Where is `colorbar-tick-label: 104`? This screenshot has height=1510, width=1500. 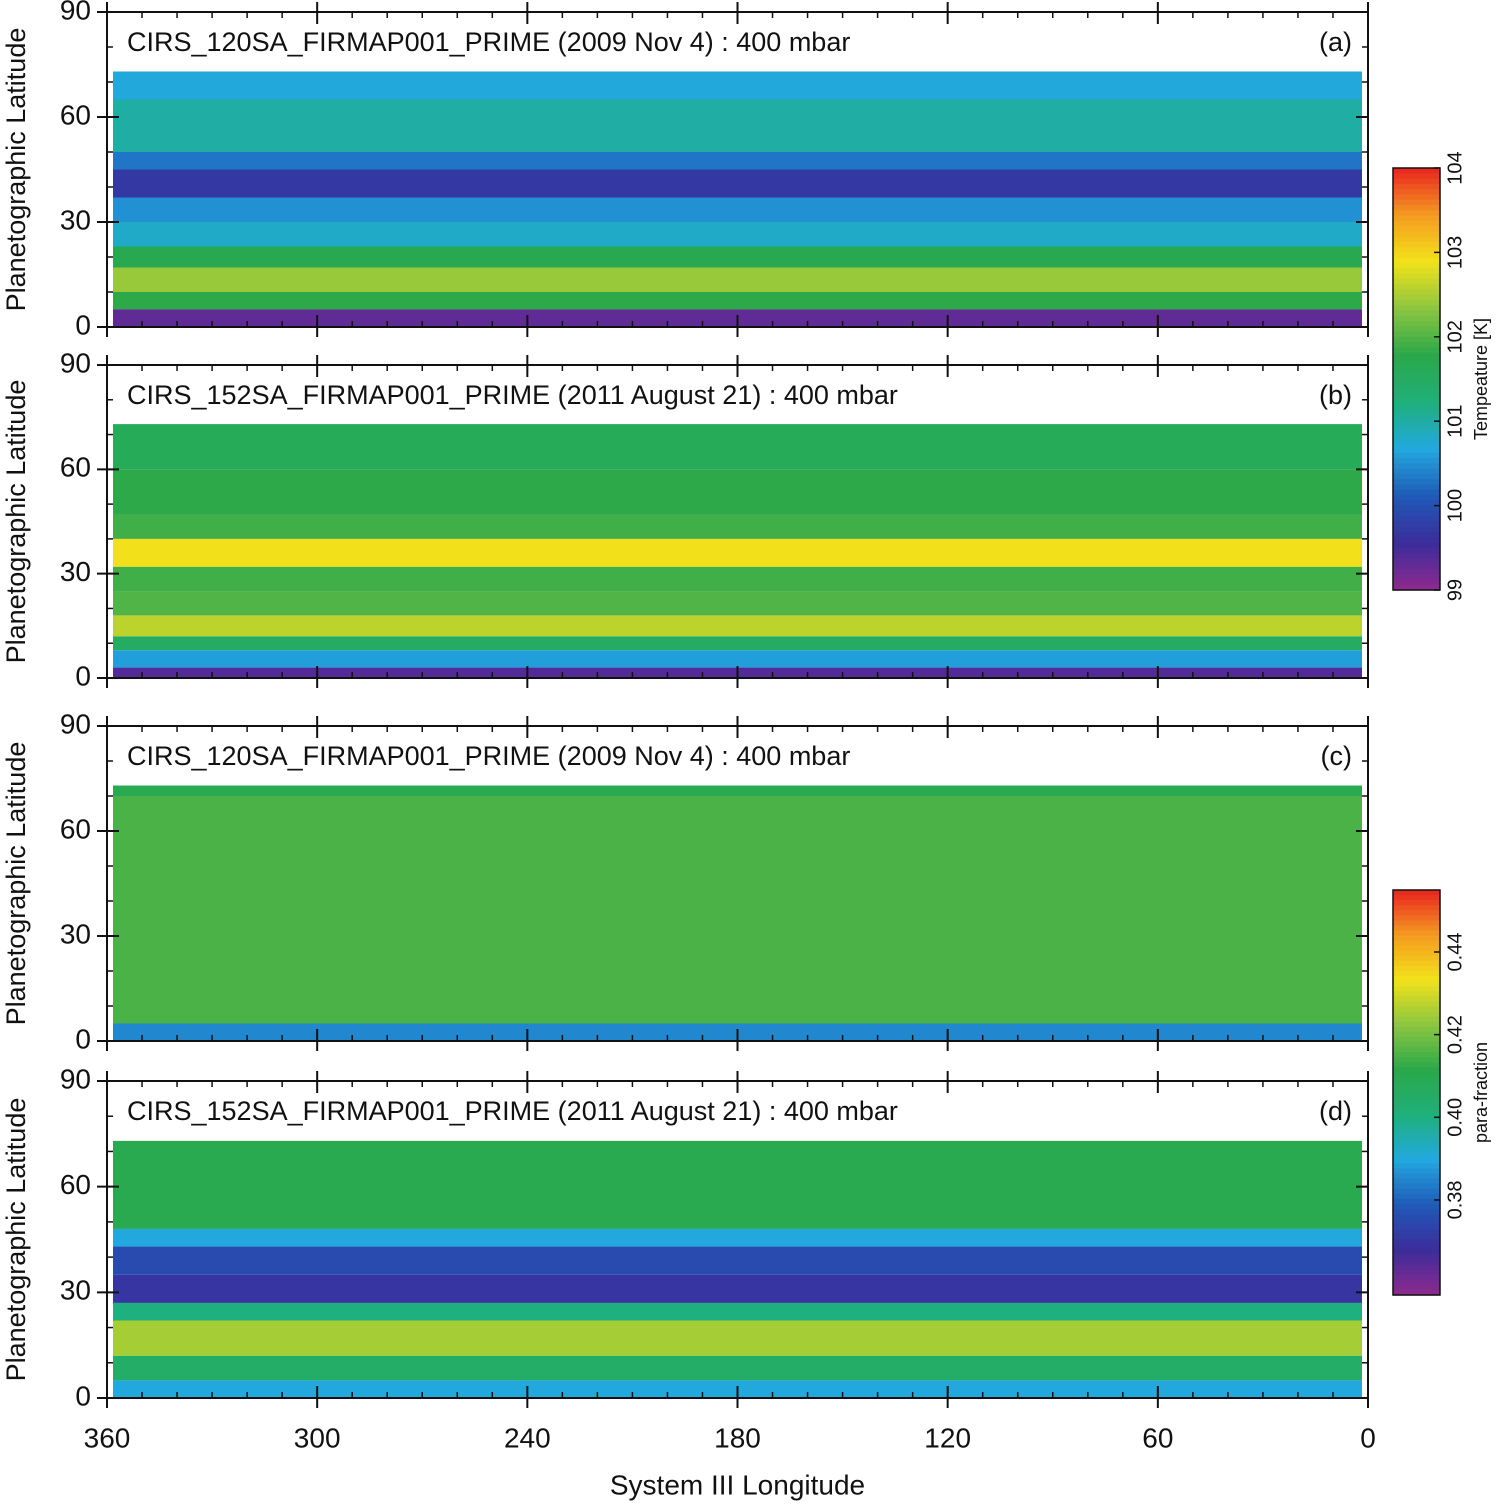 colorbar-tick-label: 104 is located at coordinates (1455, 167).